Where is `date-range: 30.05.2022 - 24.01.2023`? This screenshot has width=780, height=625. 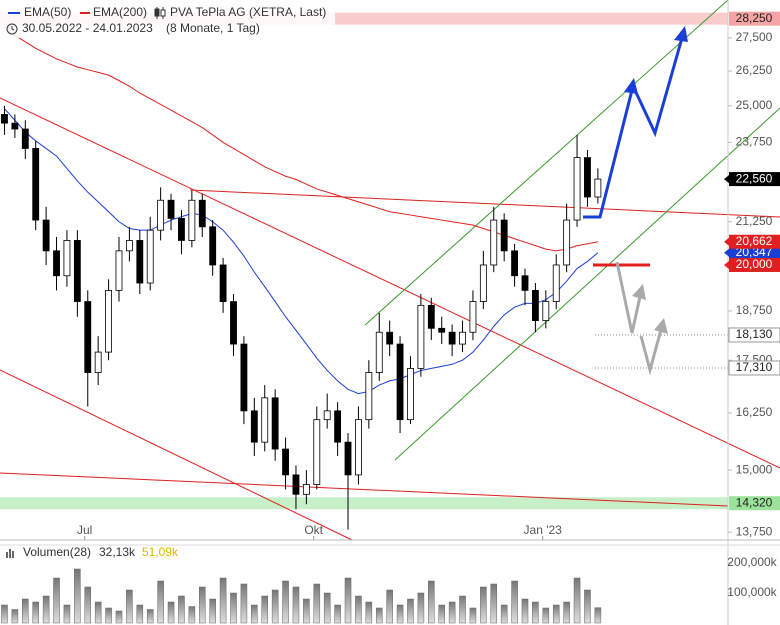 date-range: 30.05.2022 - 24.01.2023 is located at coordinates (87, 28).